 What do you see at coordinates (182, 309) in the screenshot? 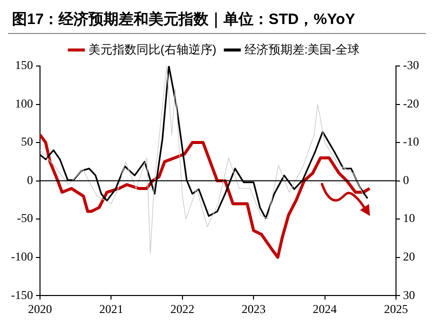
I see `x-tick-label: 2022` at bounding box center [182, 309].